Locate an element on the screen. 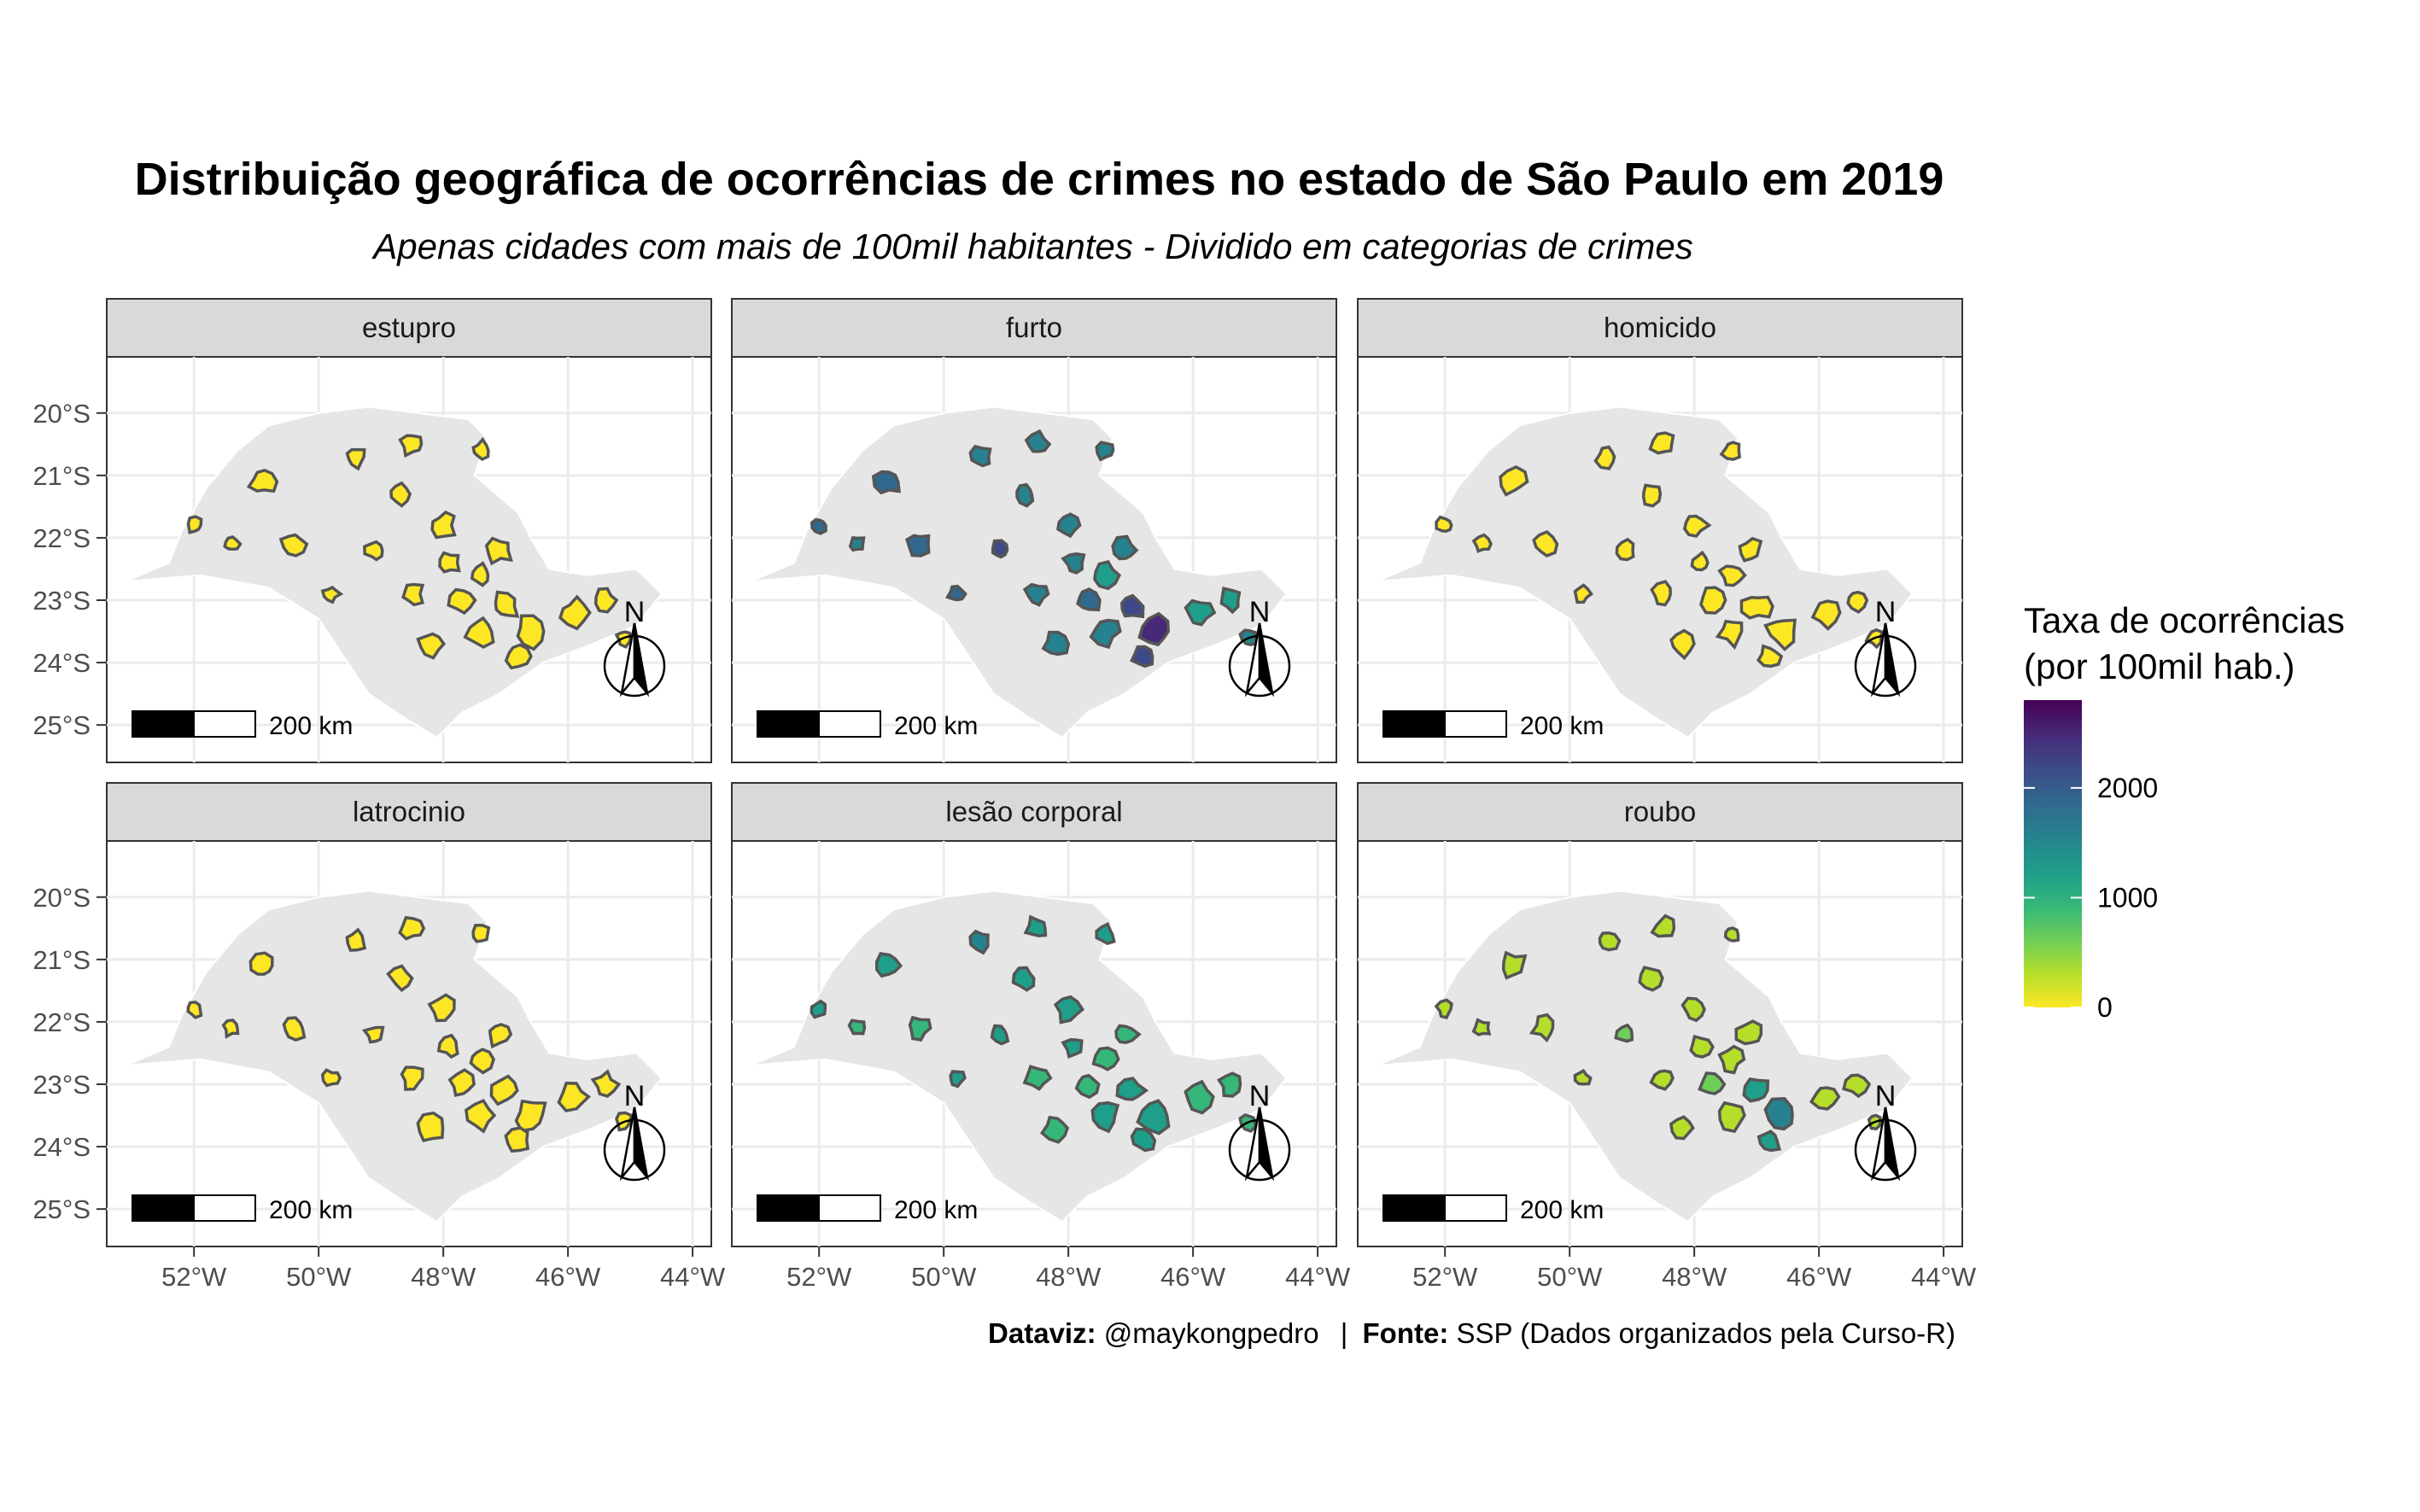 The height and width of the screenshot is (1512, 2420). strip-label: estupro is located at coordinates (409, 327).